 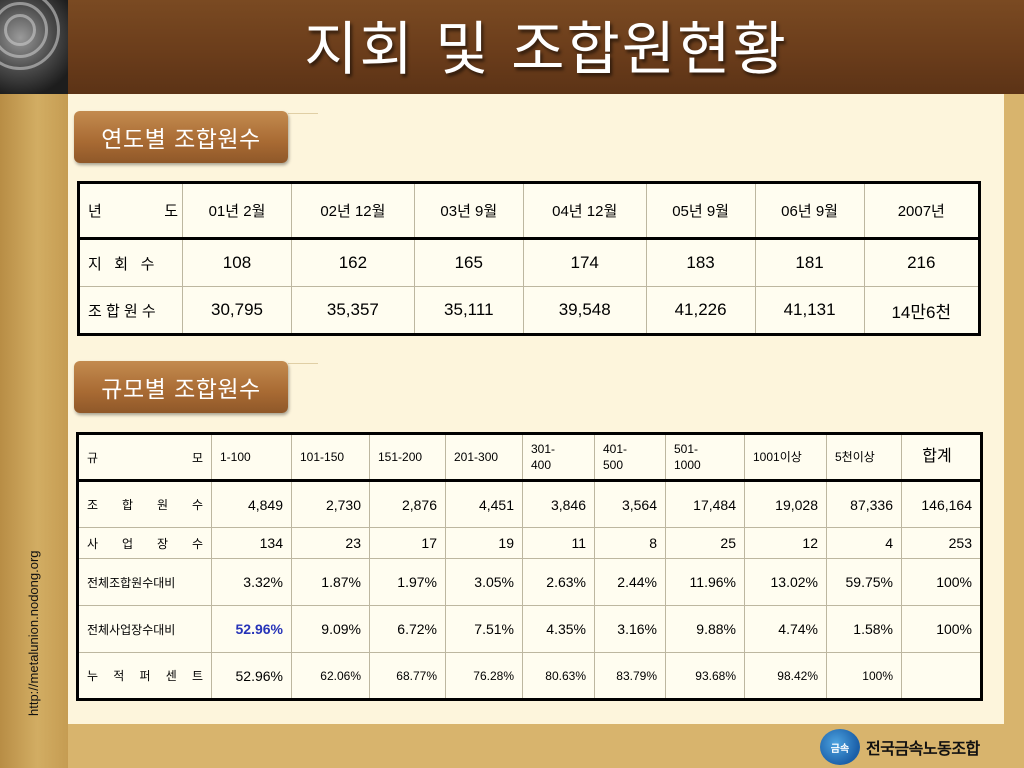 I want to click on table-cell: 1.87%, so click(x=330, y=582).